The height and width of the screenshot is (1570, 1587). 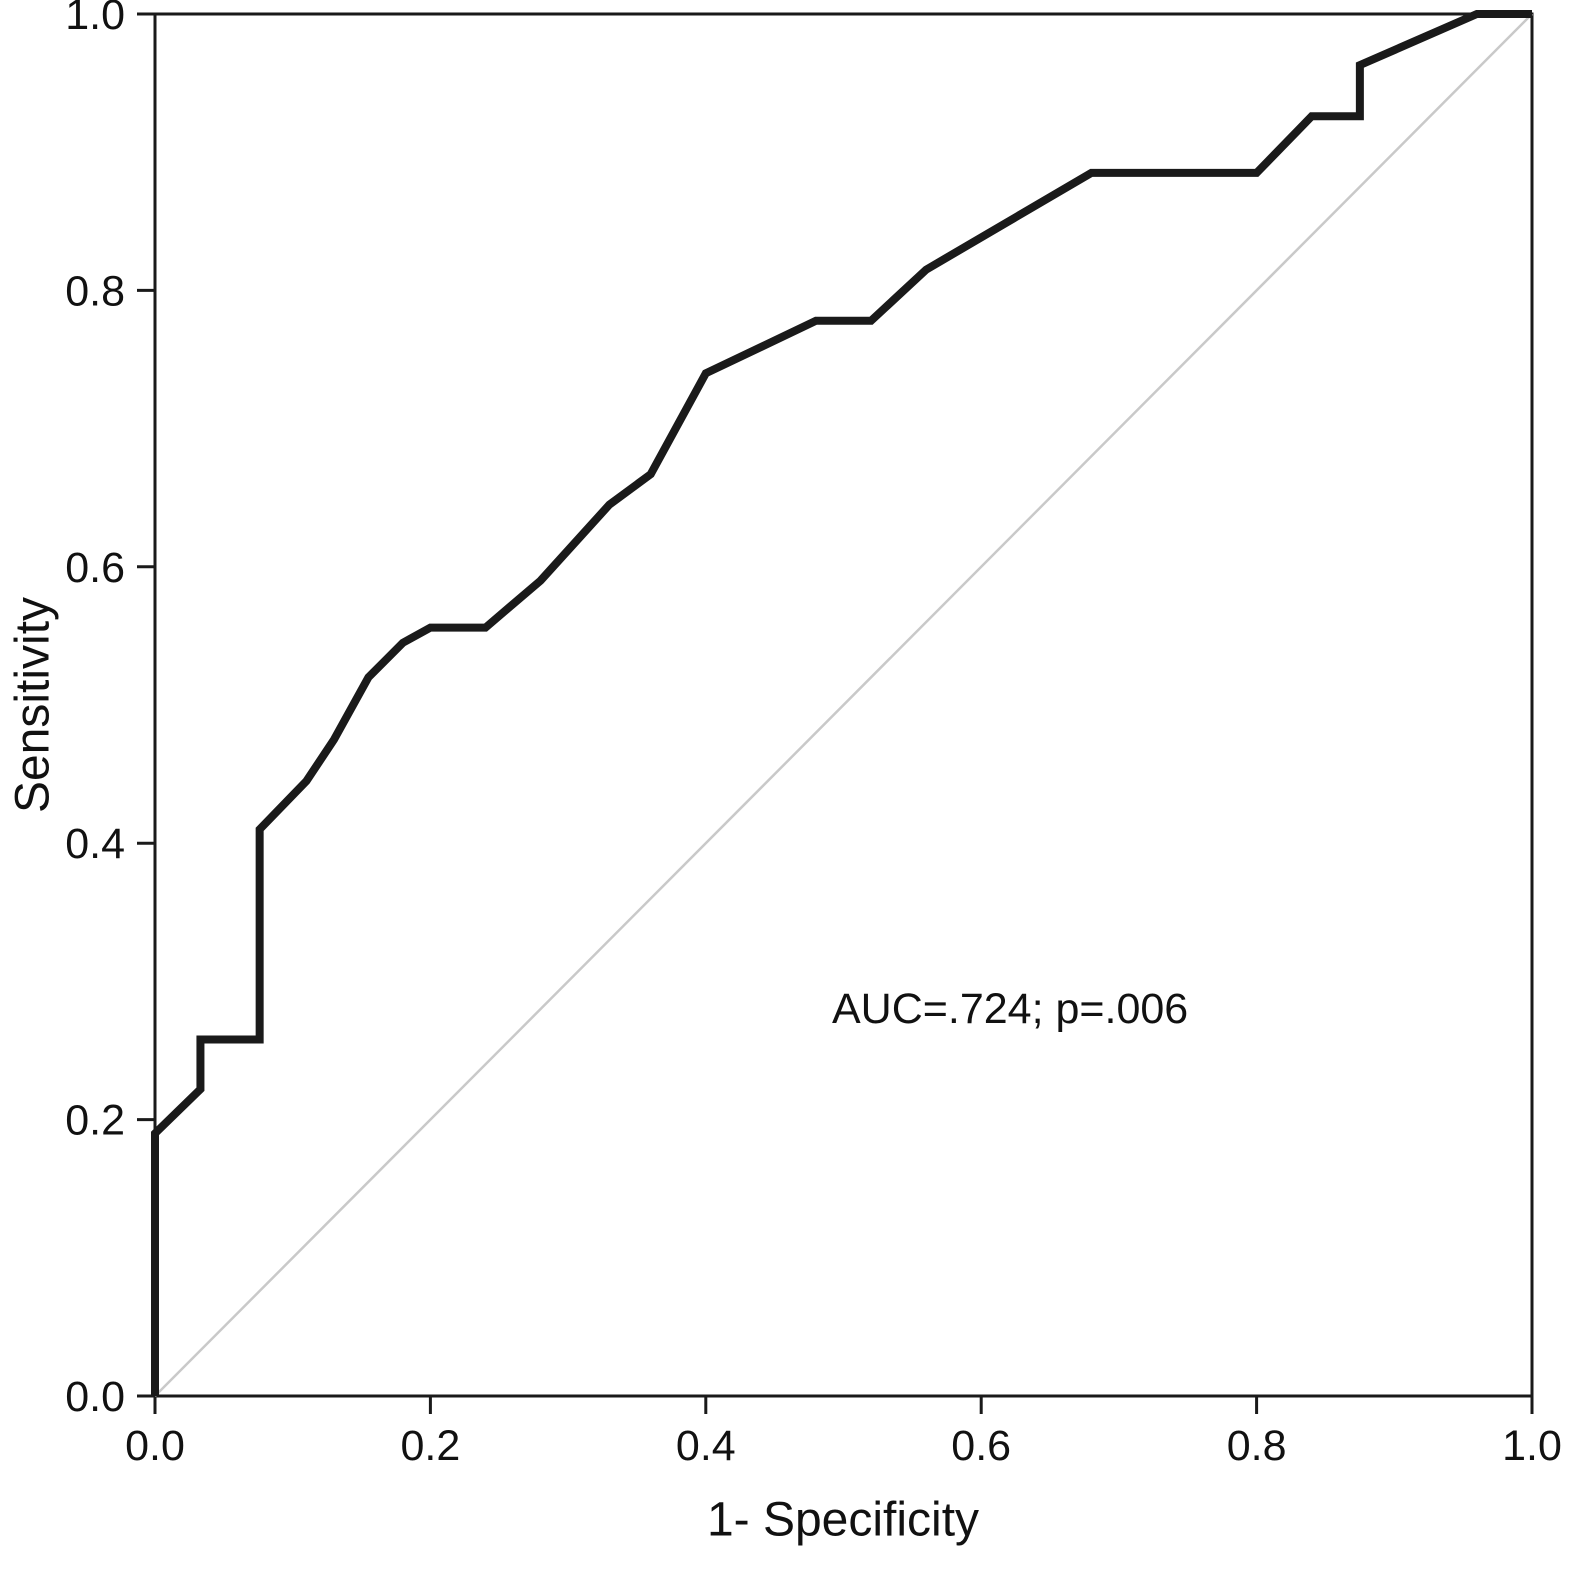 What do you see at coordinates (981, 1446) in the screenshot?
I see `x-tick-label: 0.6` at bounding box center [981, 1446].